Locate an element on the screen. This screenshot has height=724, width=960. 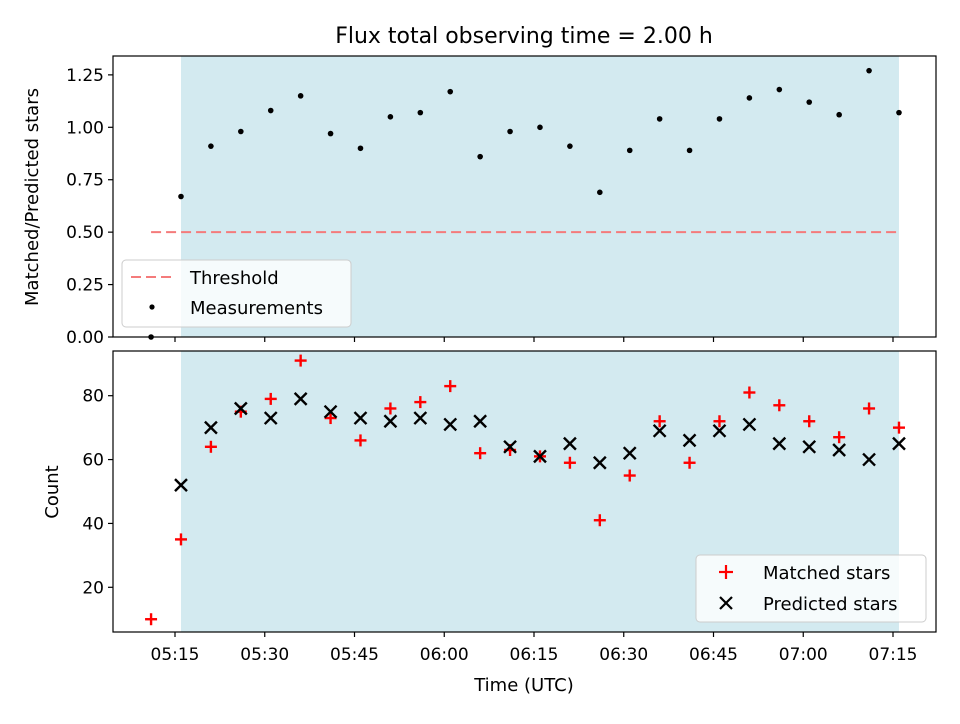
bottom-y-ticks: 20 40 60 80 is located at coordinates (97, 492).